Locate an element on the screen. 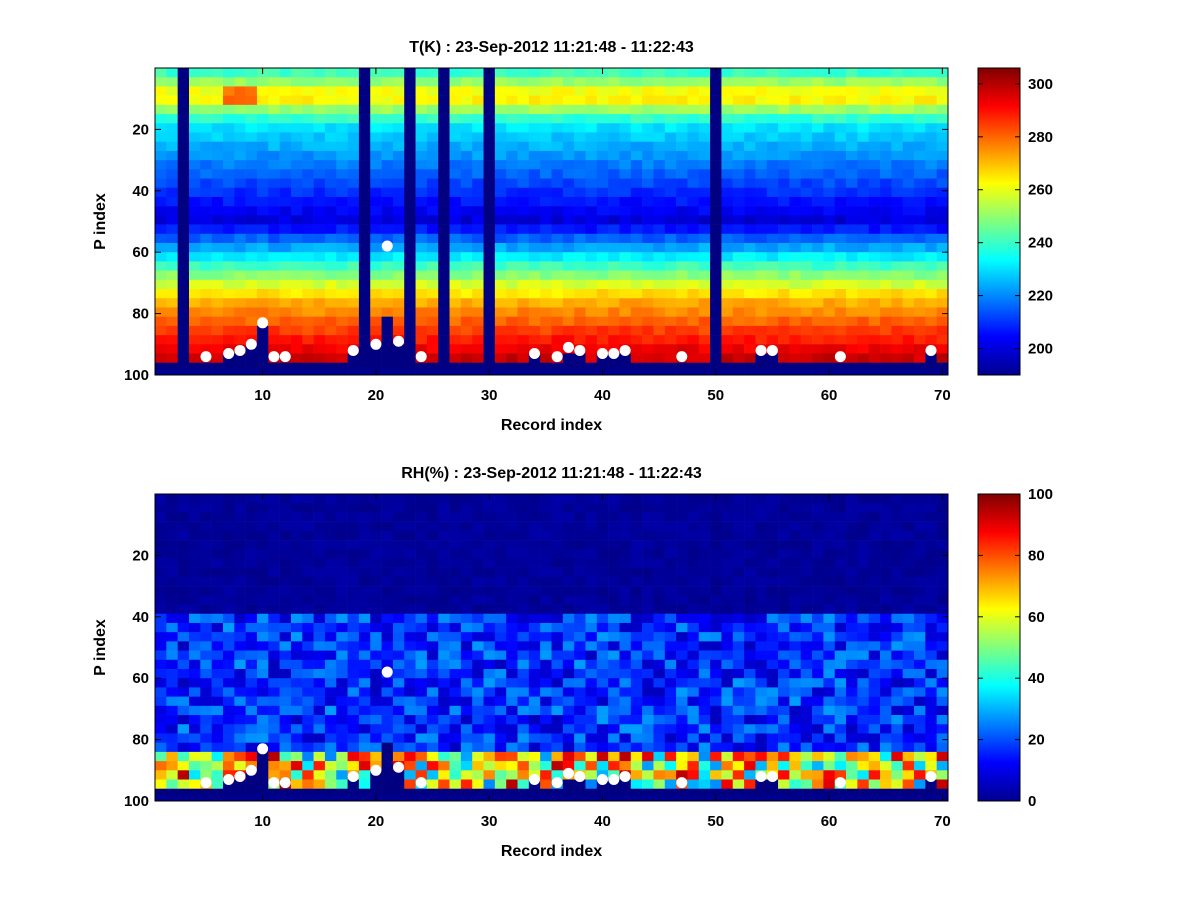  y-tick-label: 20 is located at coordinates (140, 129).